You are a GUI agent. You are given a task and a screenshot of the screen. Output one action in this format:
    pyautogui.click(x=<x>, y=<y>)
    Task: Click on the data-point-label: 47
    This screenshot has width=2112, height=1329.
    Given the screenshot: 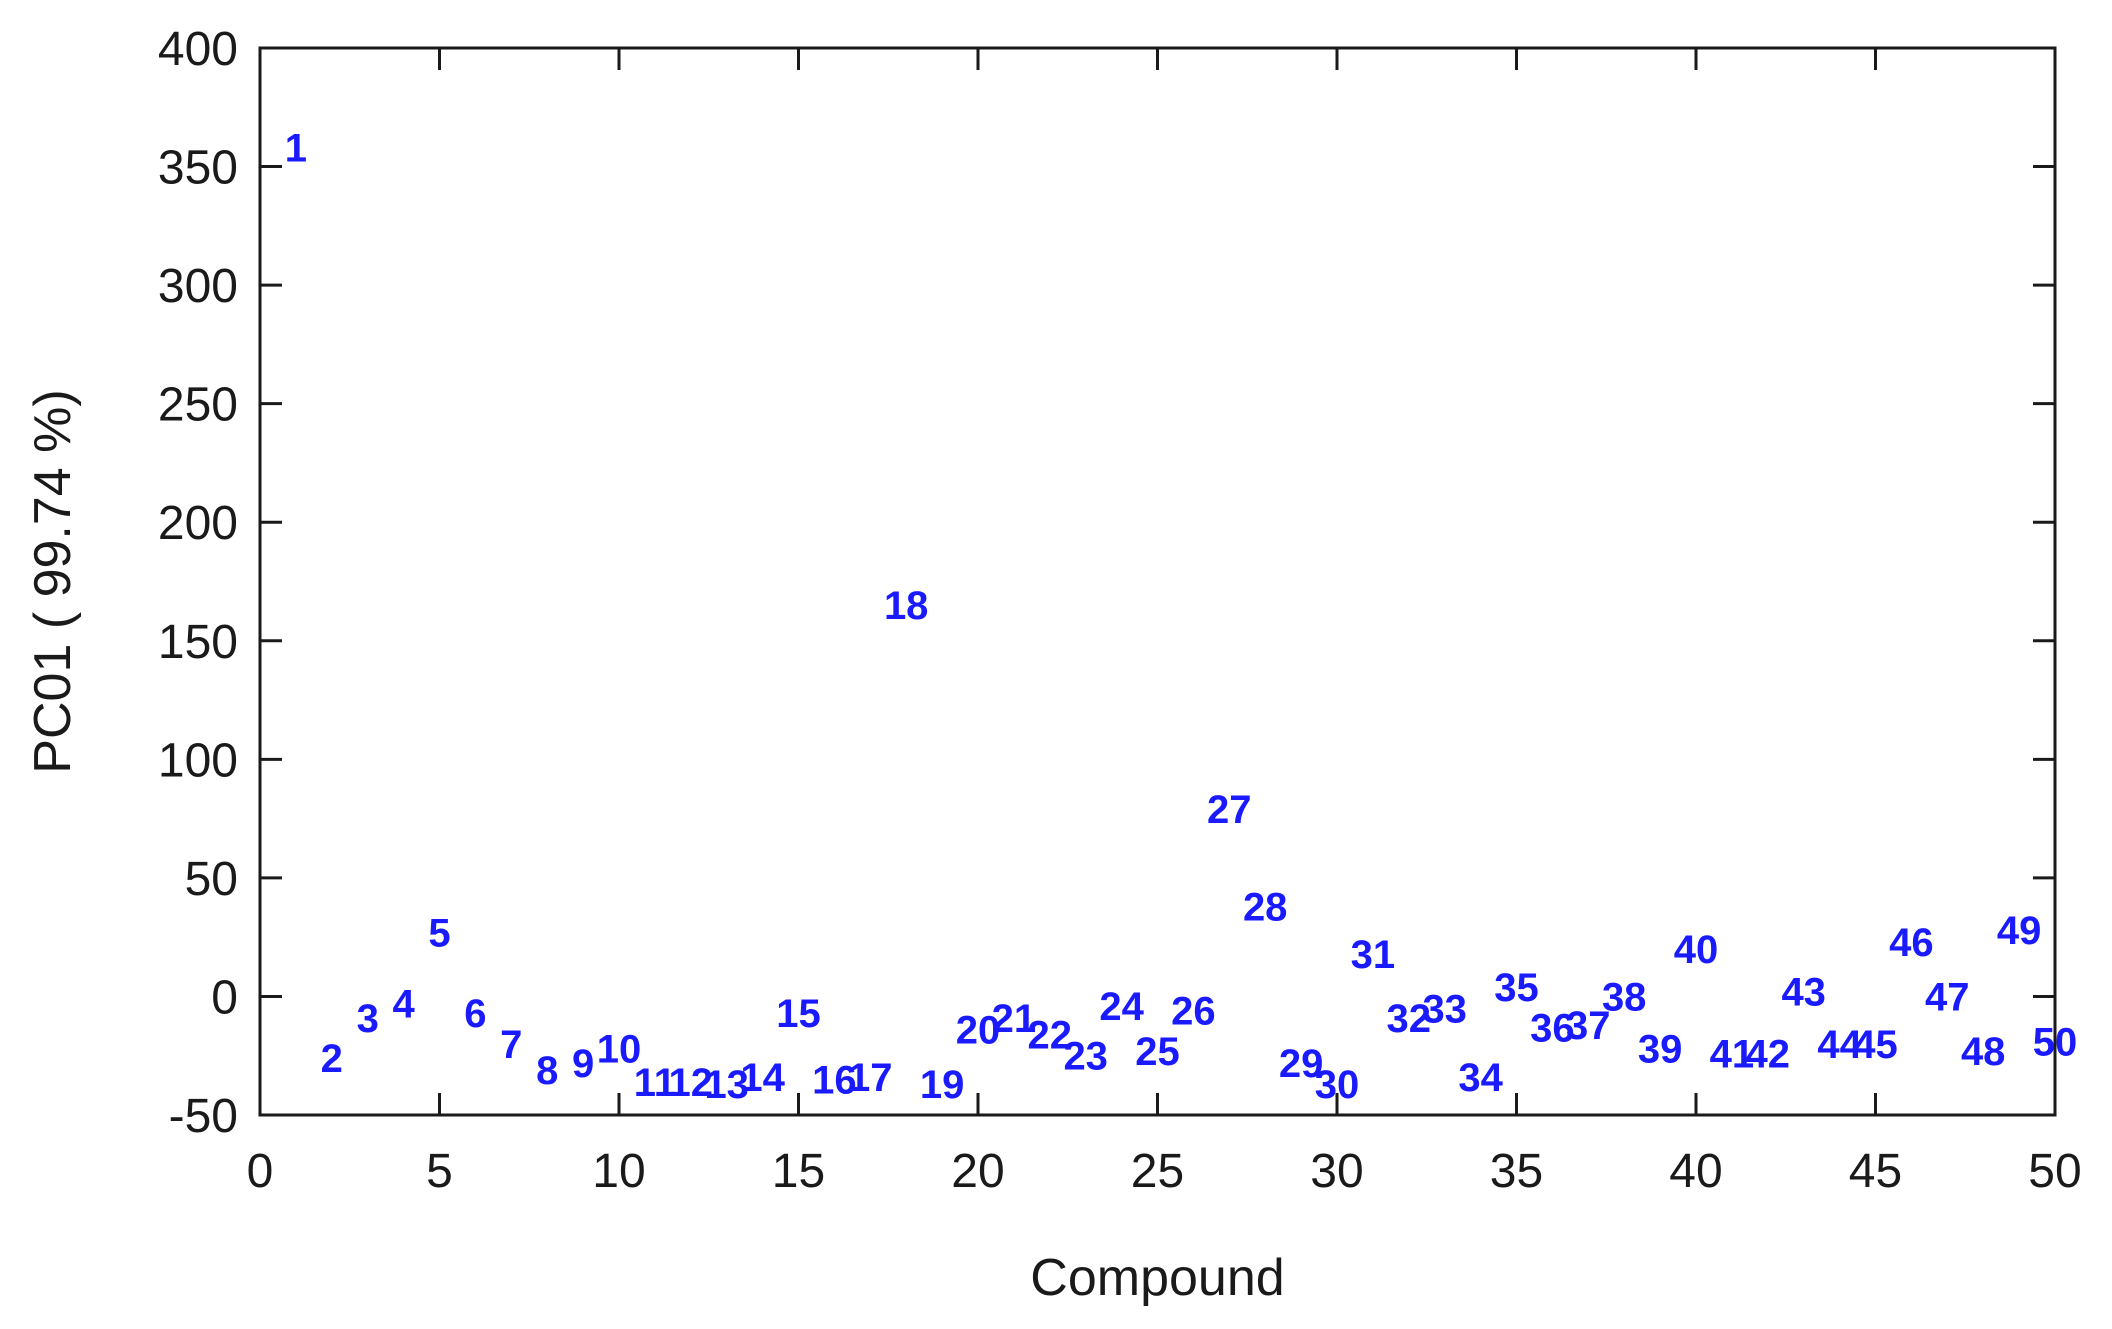 What is the action you would take?
    pyautogui.click(x=1947, y=997)
    